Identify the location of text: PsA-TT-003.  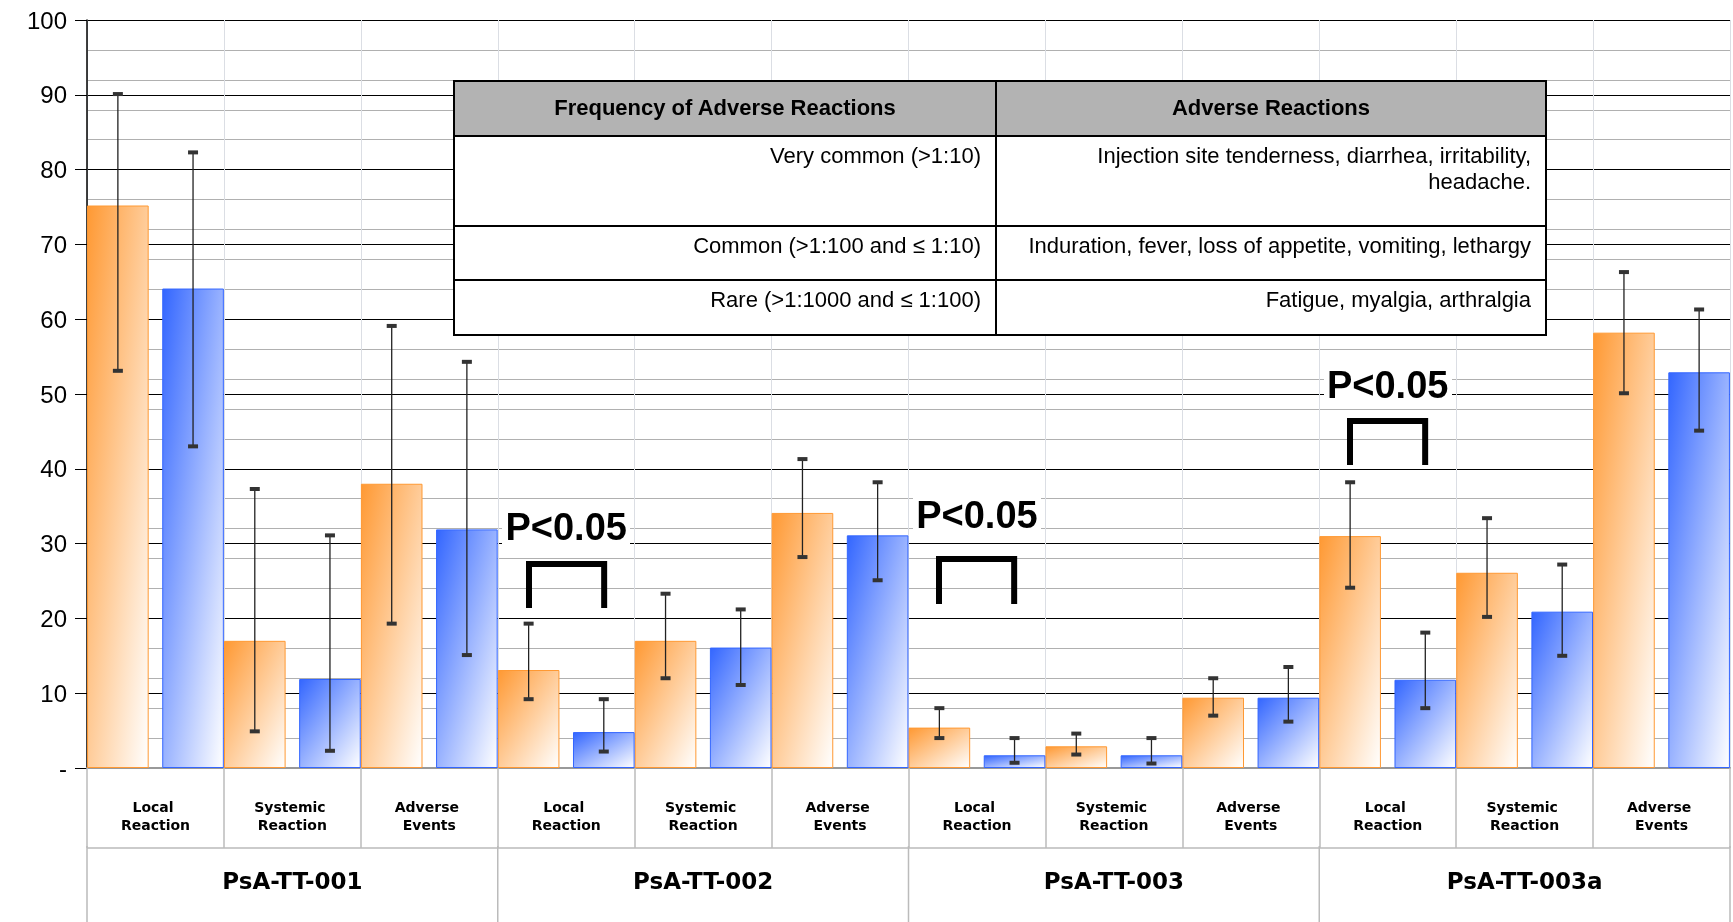
(1113, 881).